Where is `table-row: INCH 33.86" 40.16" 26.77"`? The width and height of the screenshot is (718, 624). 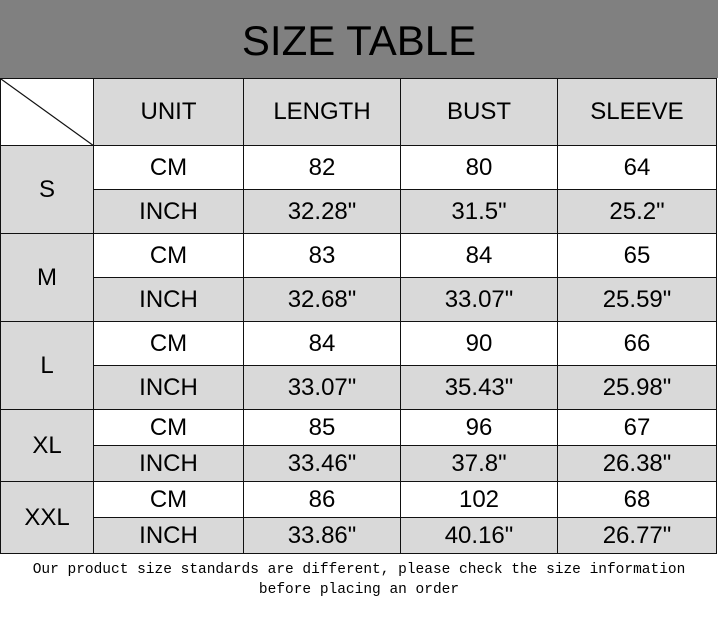 table-row: INCH 33.86" 40.16" 26.77" is located at coordinates (359, 535).